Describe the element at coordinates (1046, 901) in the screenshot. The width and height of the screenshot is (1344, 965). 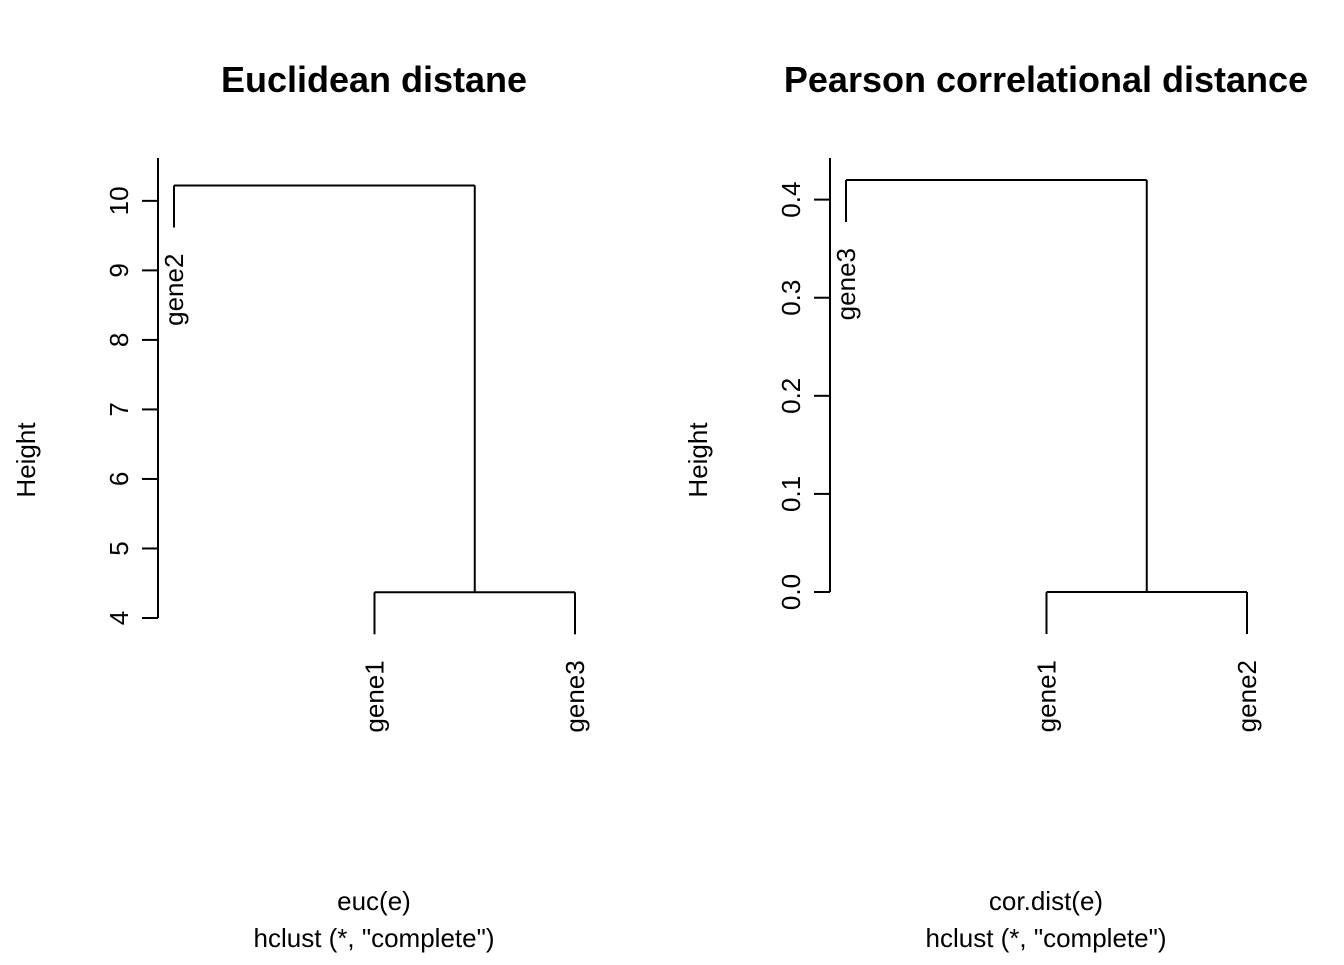
I see `x-axis-label: cor.dist(e)` at that location.